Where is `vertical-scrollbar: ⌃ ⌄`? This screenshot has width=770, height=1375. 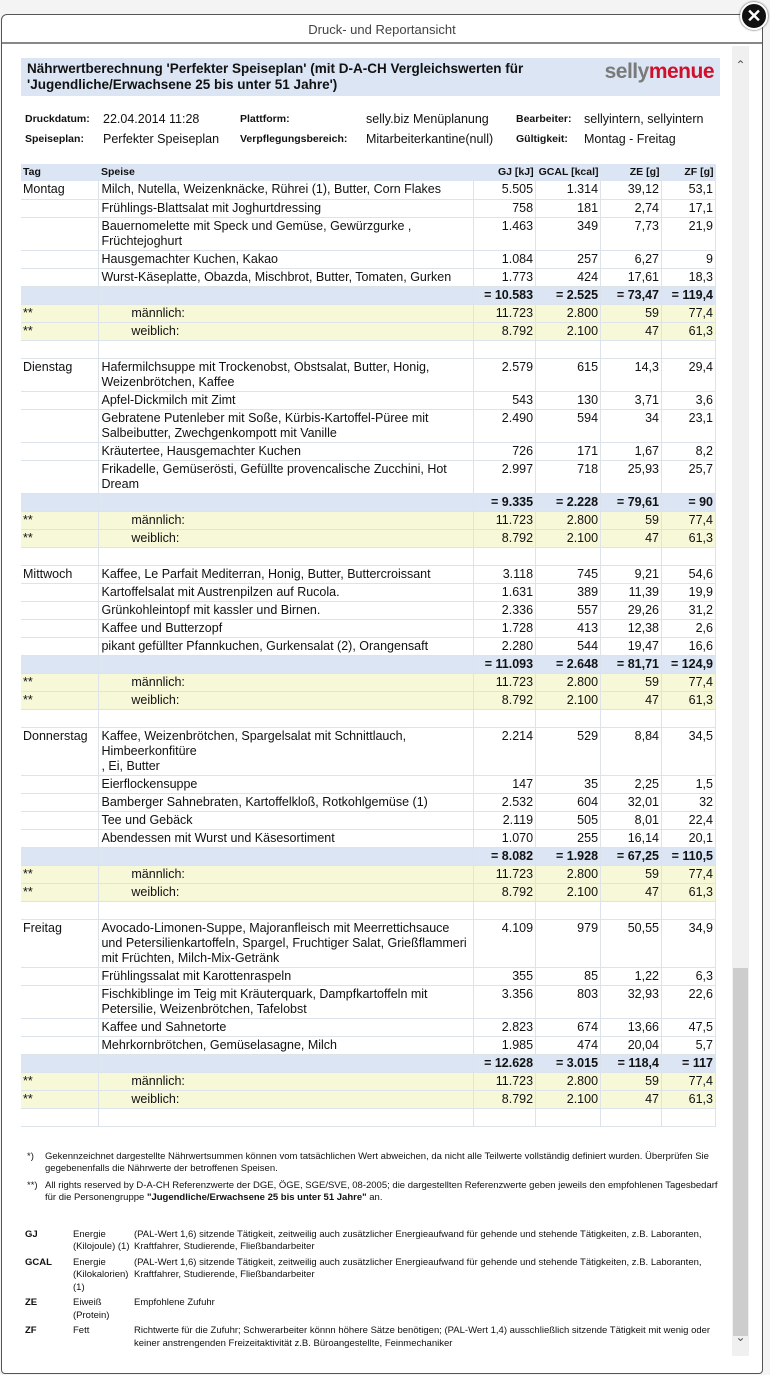 vertical-scrollbar: ⌃ ⌄ is located at coordinates (740, 701).